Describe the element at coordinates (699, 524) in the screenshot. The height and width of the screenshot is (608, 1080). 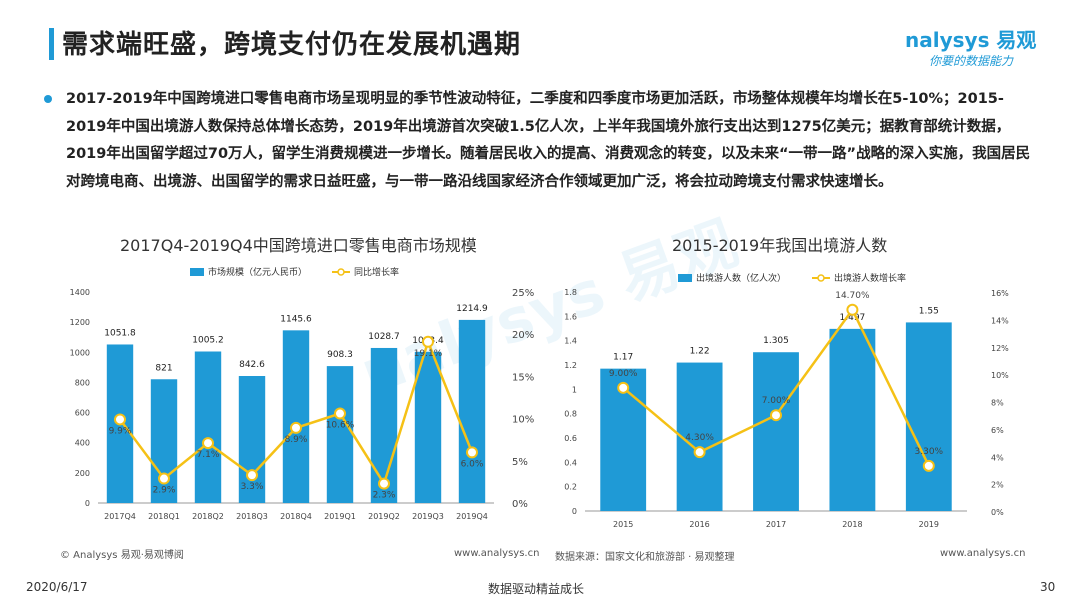
I see `x-tick-label: 2016` at that location.